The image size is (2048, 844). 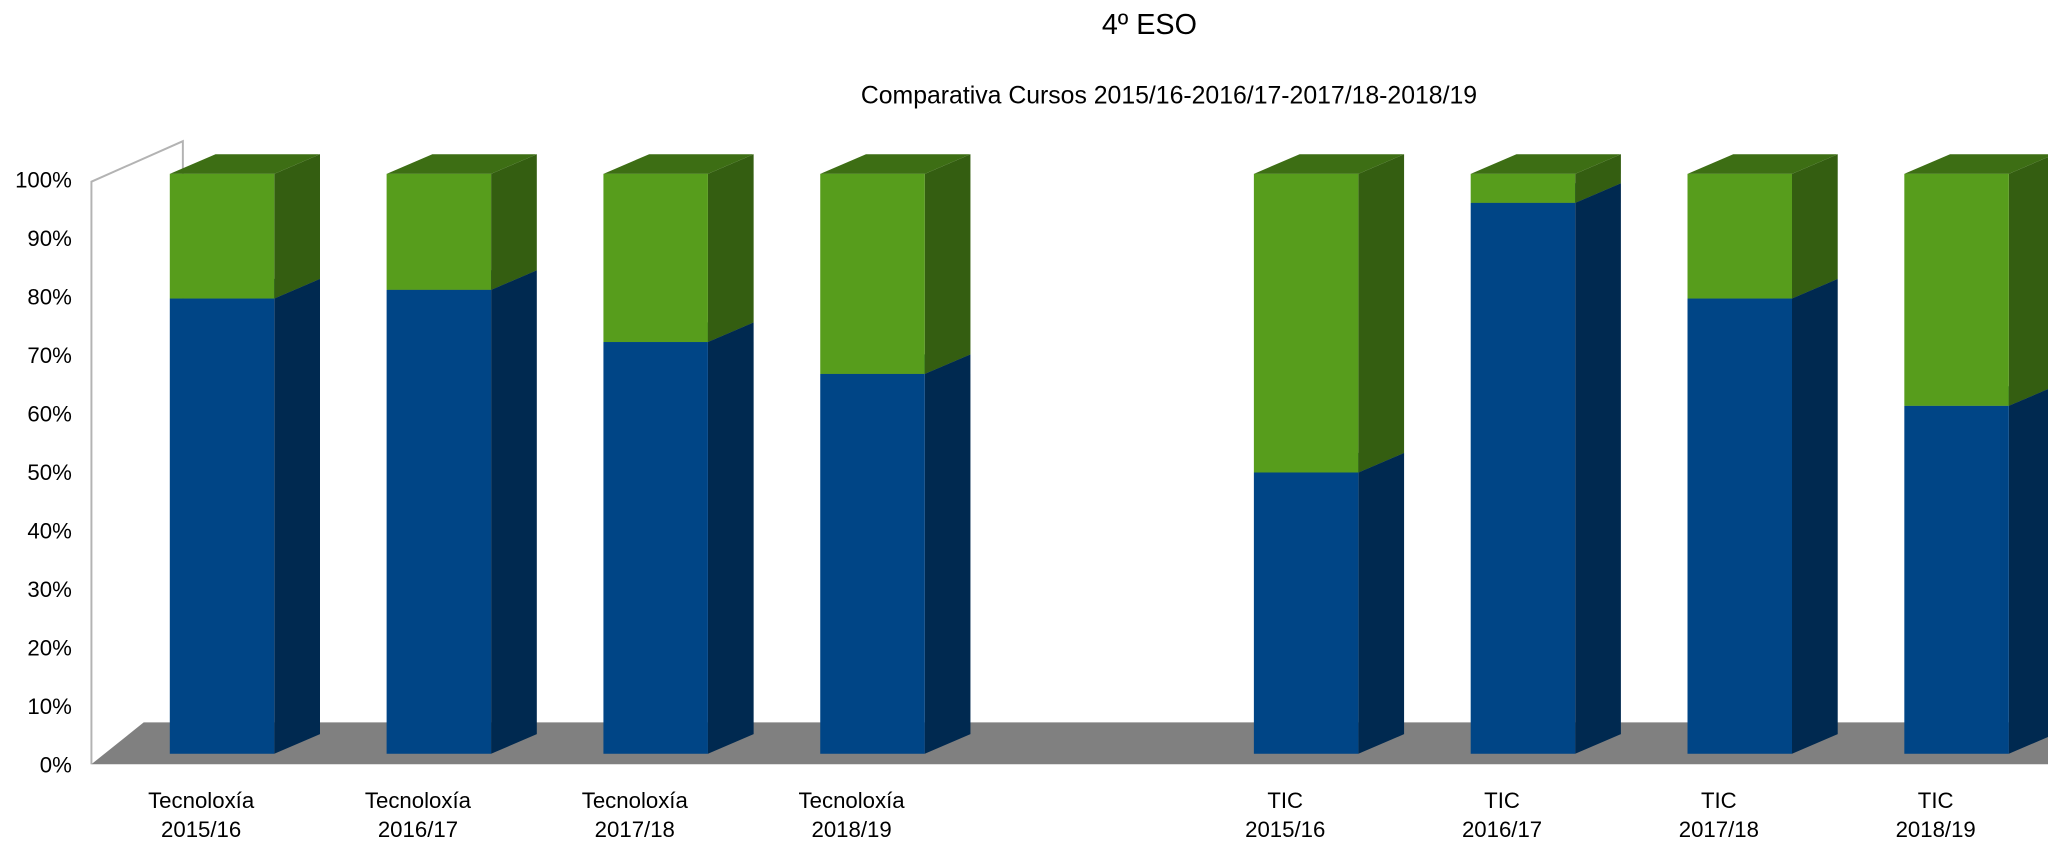 What do you see at coordinates (1719, 815) in the screenshot?
I see `x-tick-label: TIC 2017/18` at bounding box center [1719, 815].